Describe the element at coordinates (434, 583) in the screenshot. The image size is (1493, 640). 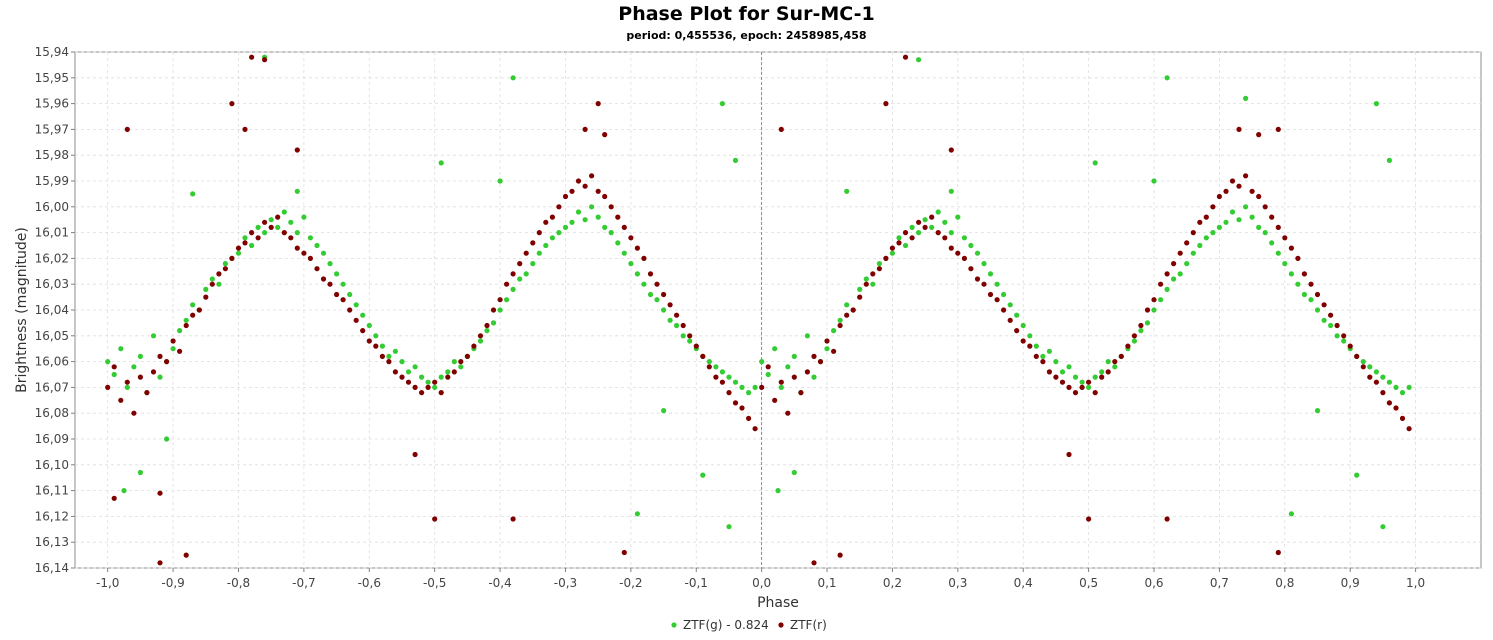
I see `x-tick-label: -0,5` at that location.